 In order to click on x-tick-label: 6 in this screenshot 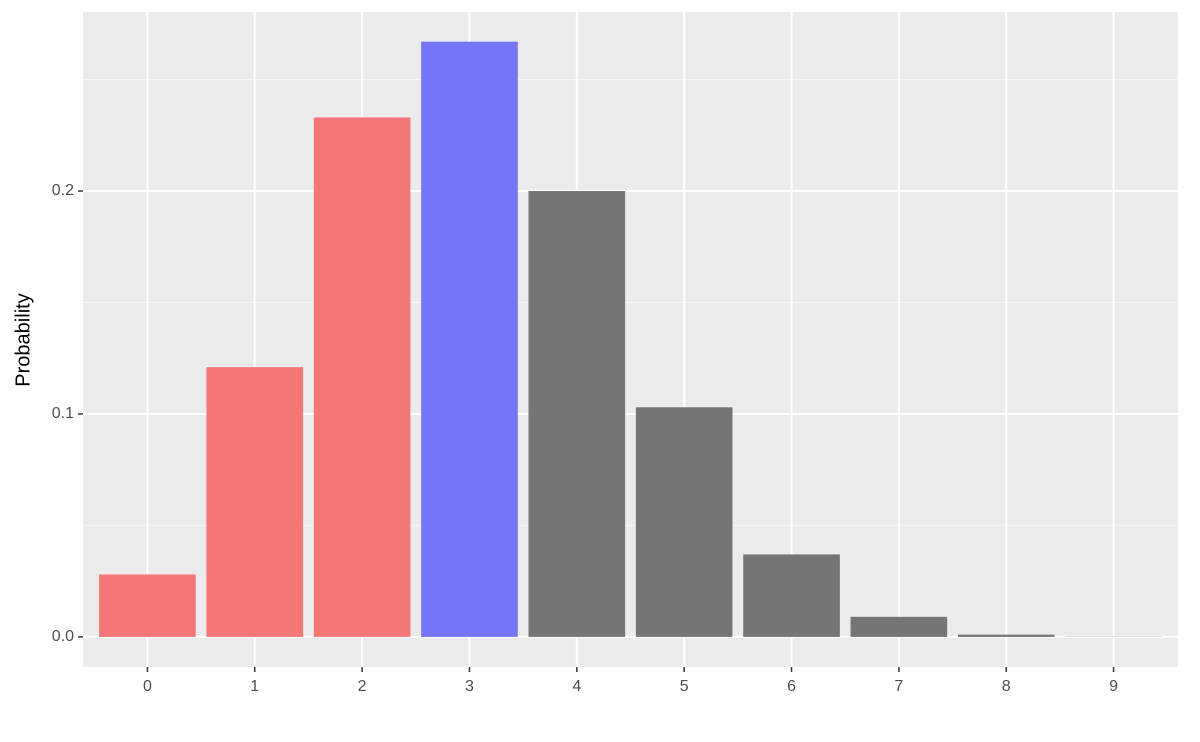, I will do `click(791, 686)`.